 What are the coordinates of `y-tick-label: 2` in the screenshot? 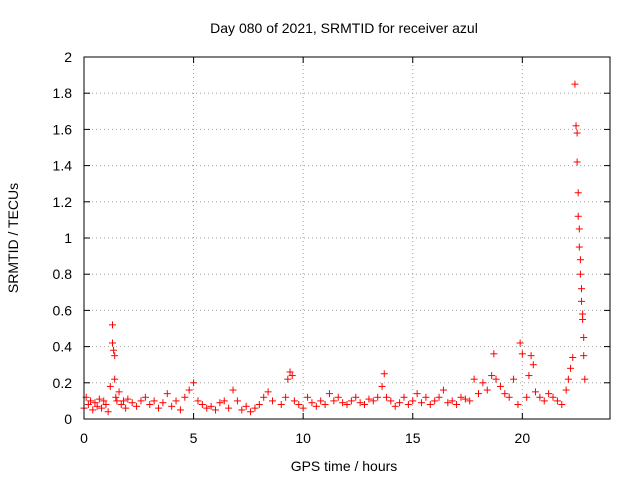 It's located at (68, 57).